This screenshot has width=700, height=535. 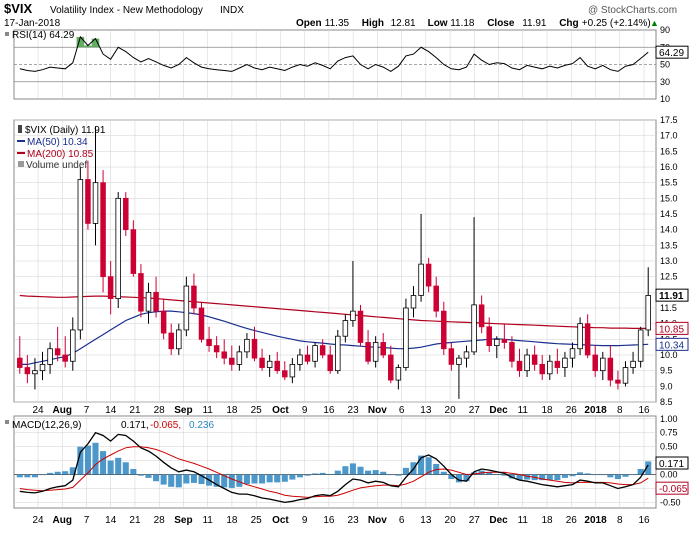 I want to click on rsi-label-icon, so click(x=7, y=34).